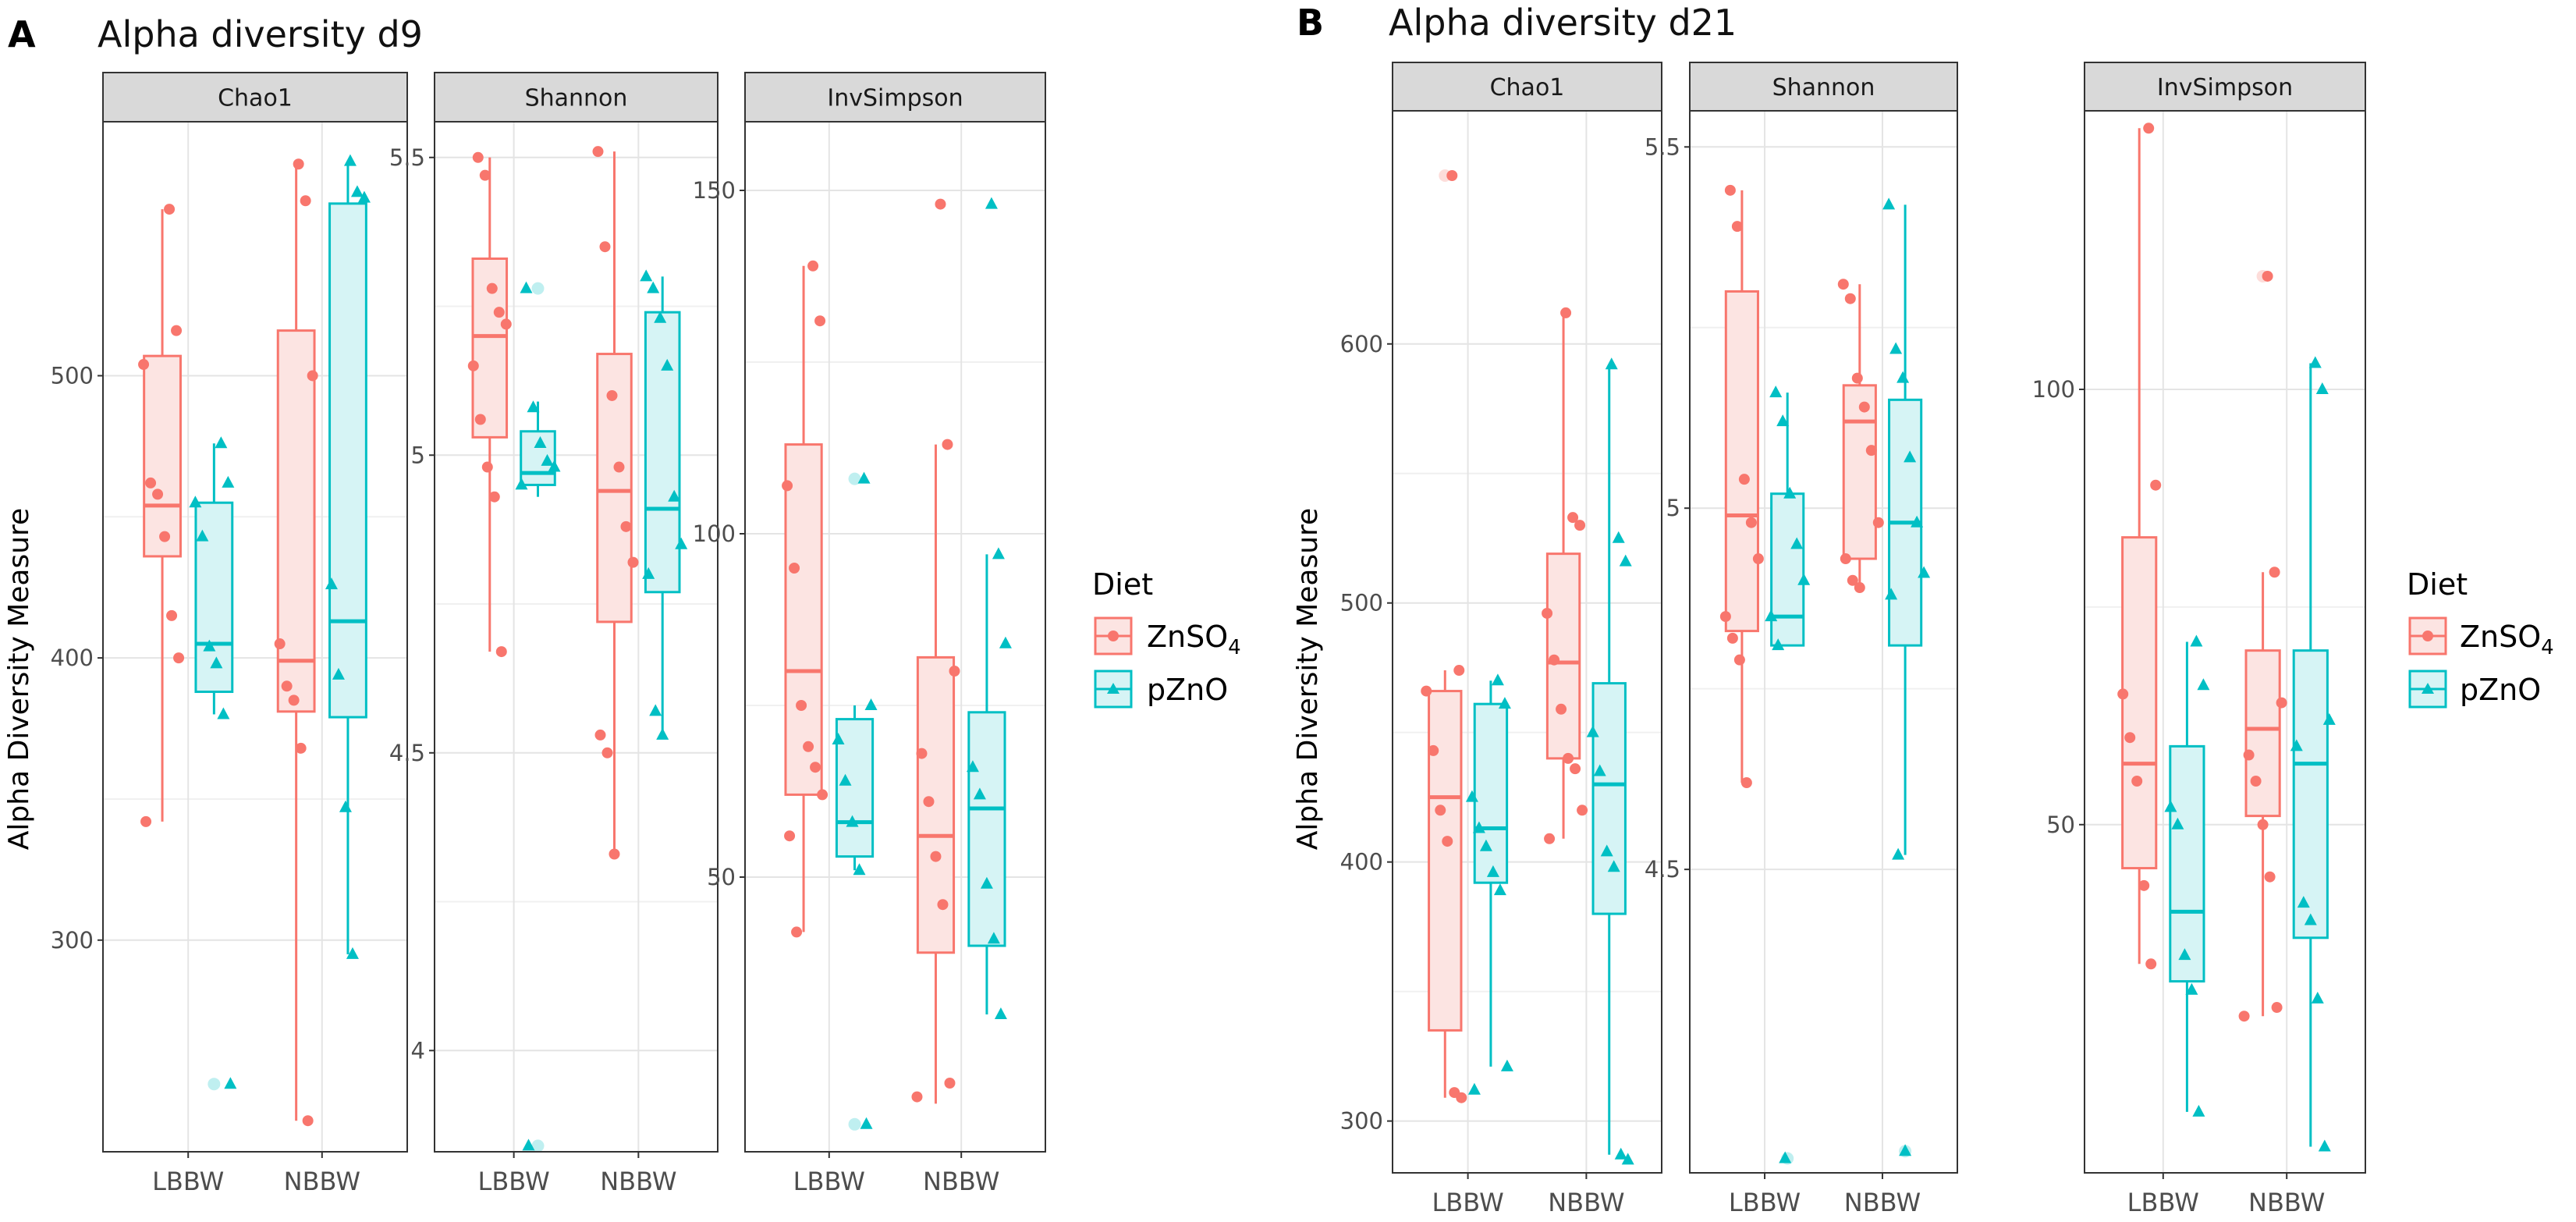 The image size is (2576, 1222). I want to click on legend-b-label-pzno: pZnO, so click(2500, 690).